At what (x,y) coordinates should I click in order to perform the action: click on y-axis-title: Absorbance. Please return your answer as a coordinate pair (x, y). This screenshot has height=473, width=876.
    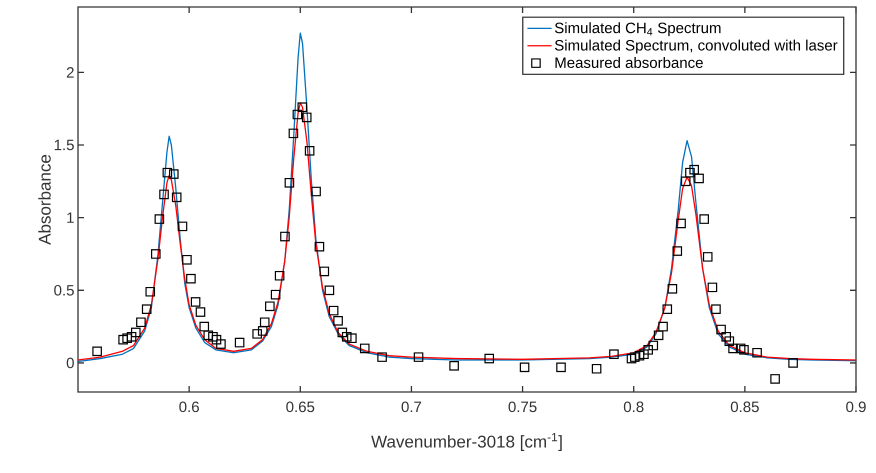
    Looking at the image, I should click on (44, 199).